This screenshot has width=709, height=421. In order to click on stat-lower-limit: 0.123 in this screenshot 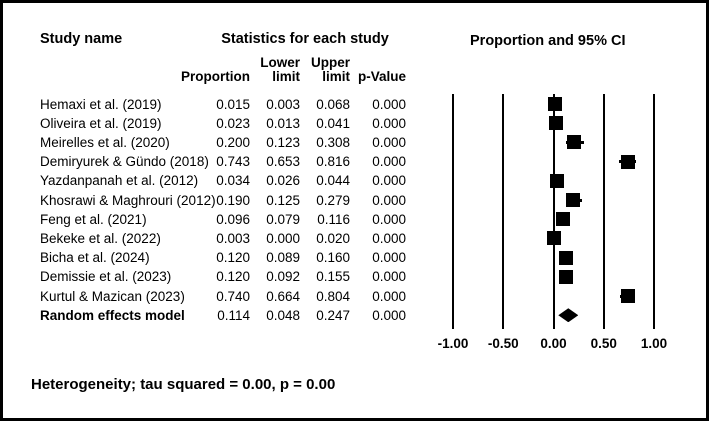, I will do `click(283, 142)`.